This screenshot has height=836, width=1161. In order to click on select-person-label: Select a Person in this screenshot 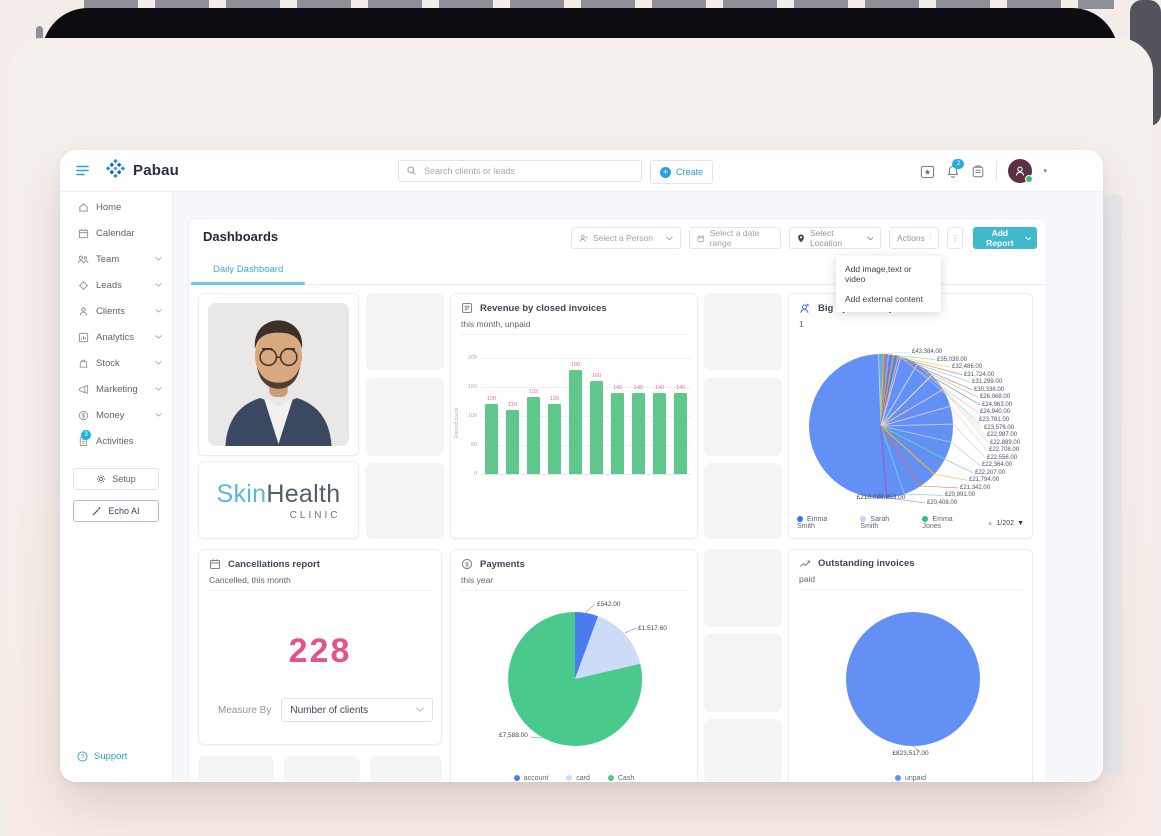, I will do `click(623, 238)`.